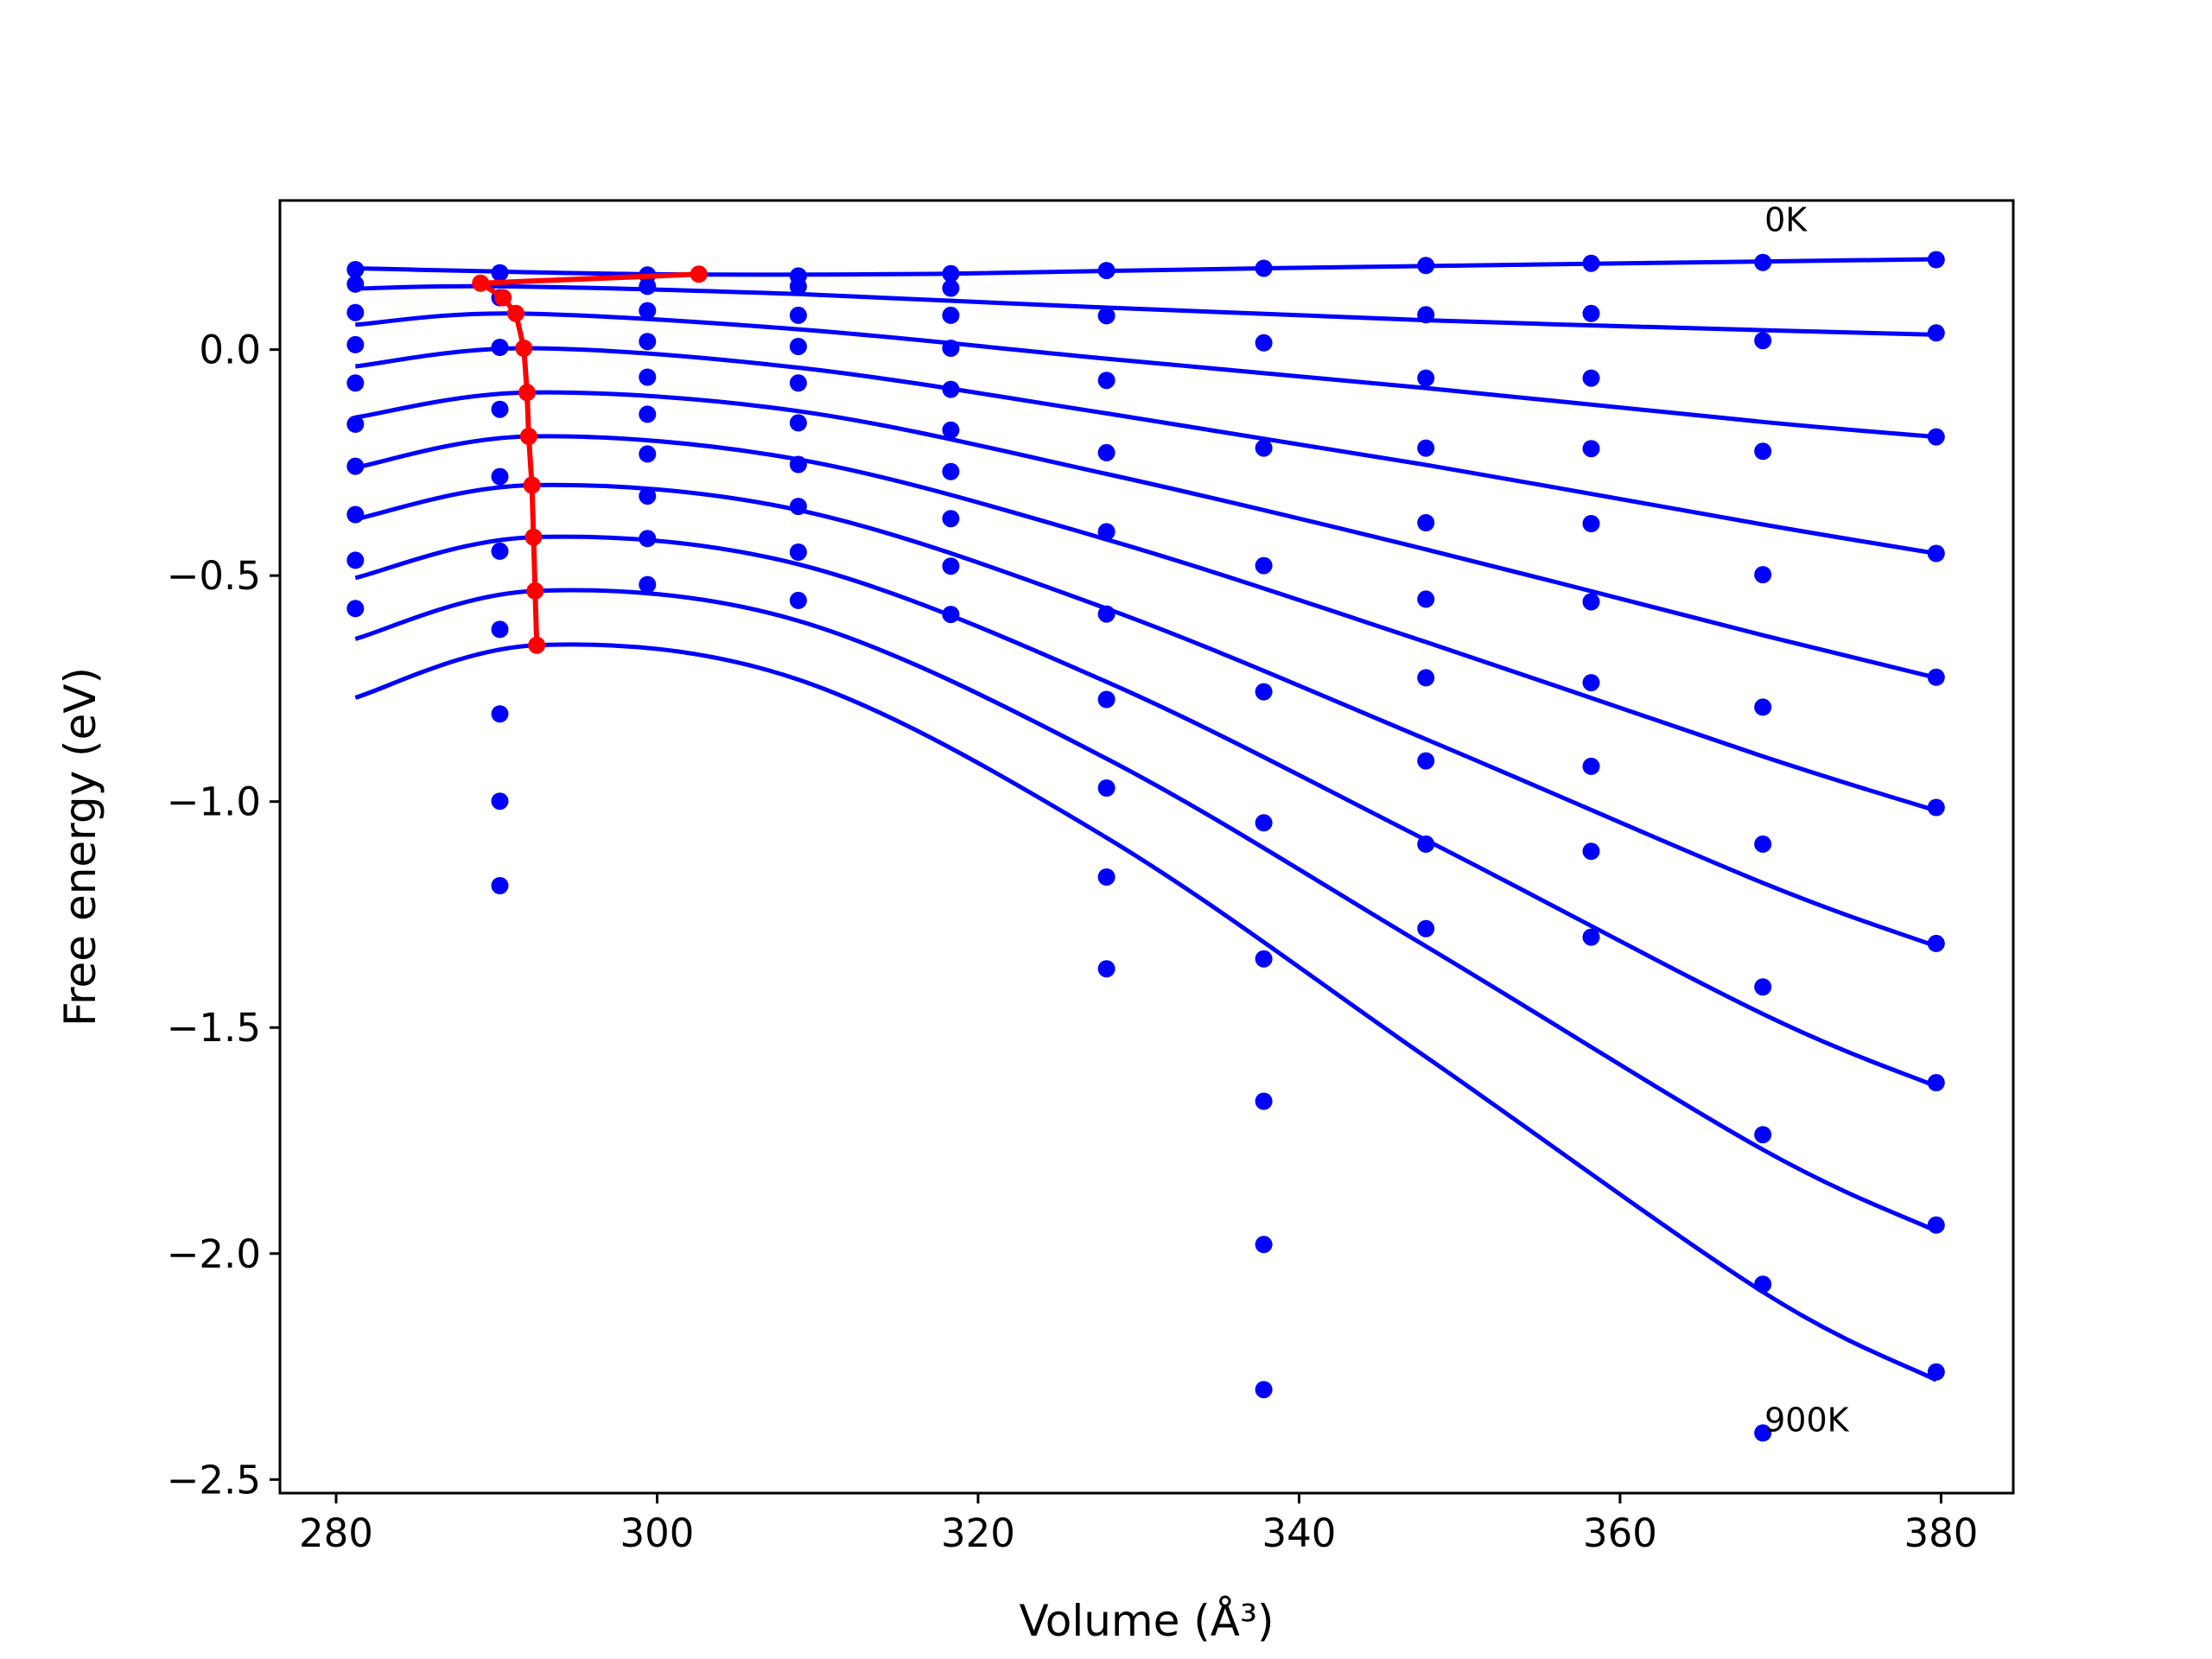 The height and width of the screenshot is (1659, 2212). I want to click on x-tick-label: 380, so click(1941, 1533).